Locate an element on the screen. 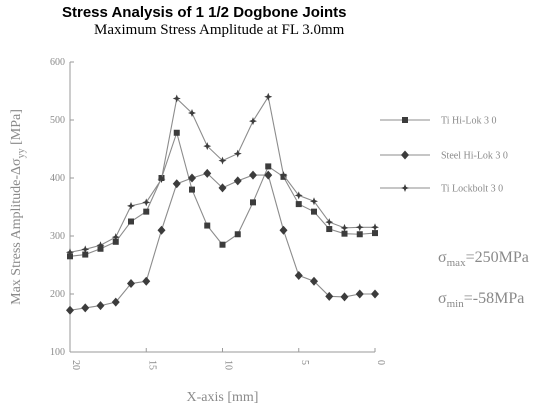  x-axis-label: X-axis [mm] is located at coordinates (223, 397).